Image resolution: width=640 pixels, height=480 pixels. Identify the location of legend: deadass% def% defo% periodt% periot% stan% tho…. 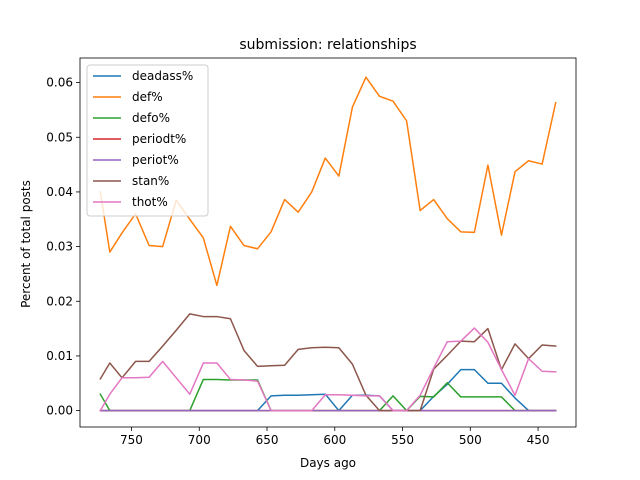
(147, 140).